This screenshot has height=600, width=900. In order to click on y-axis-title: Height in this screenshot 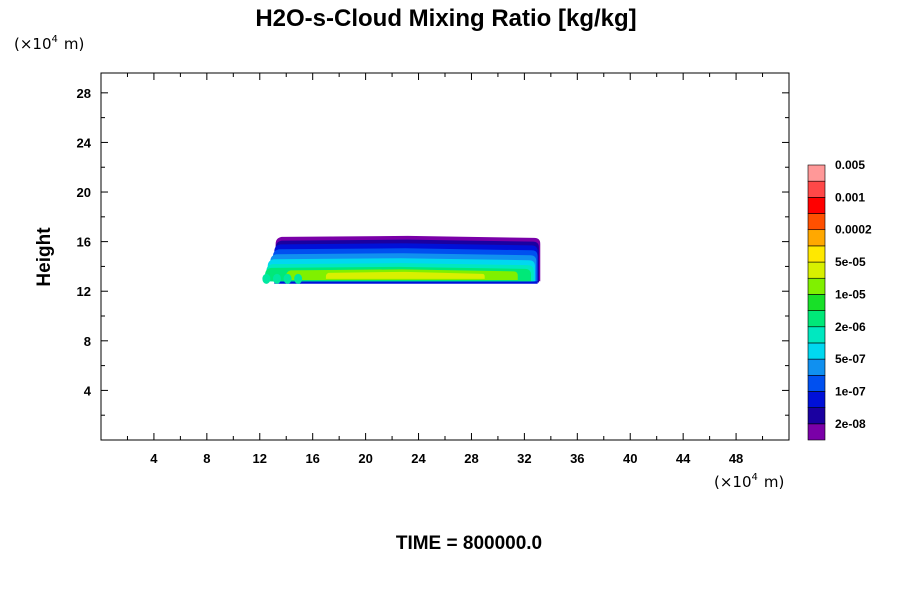, I will do `click(44, 257)`.